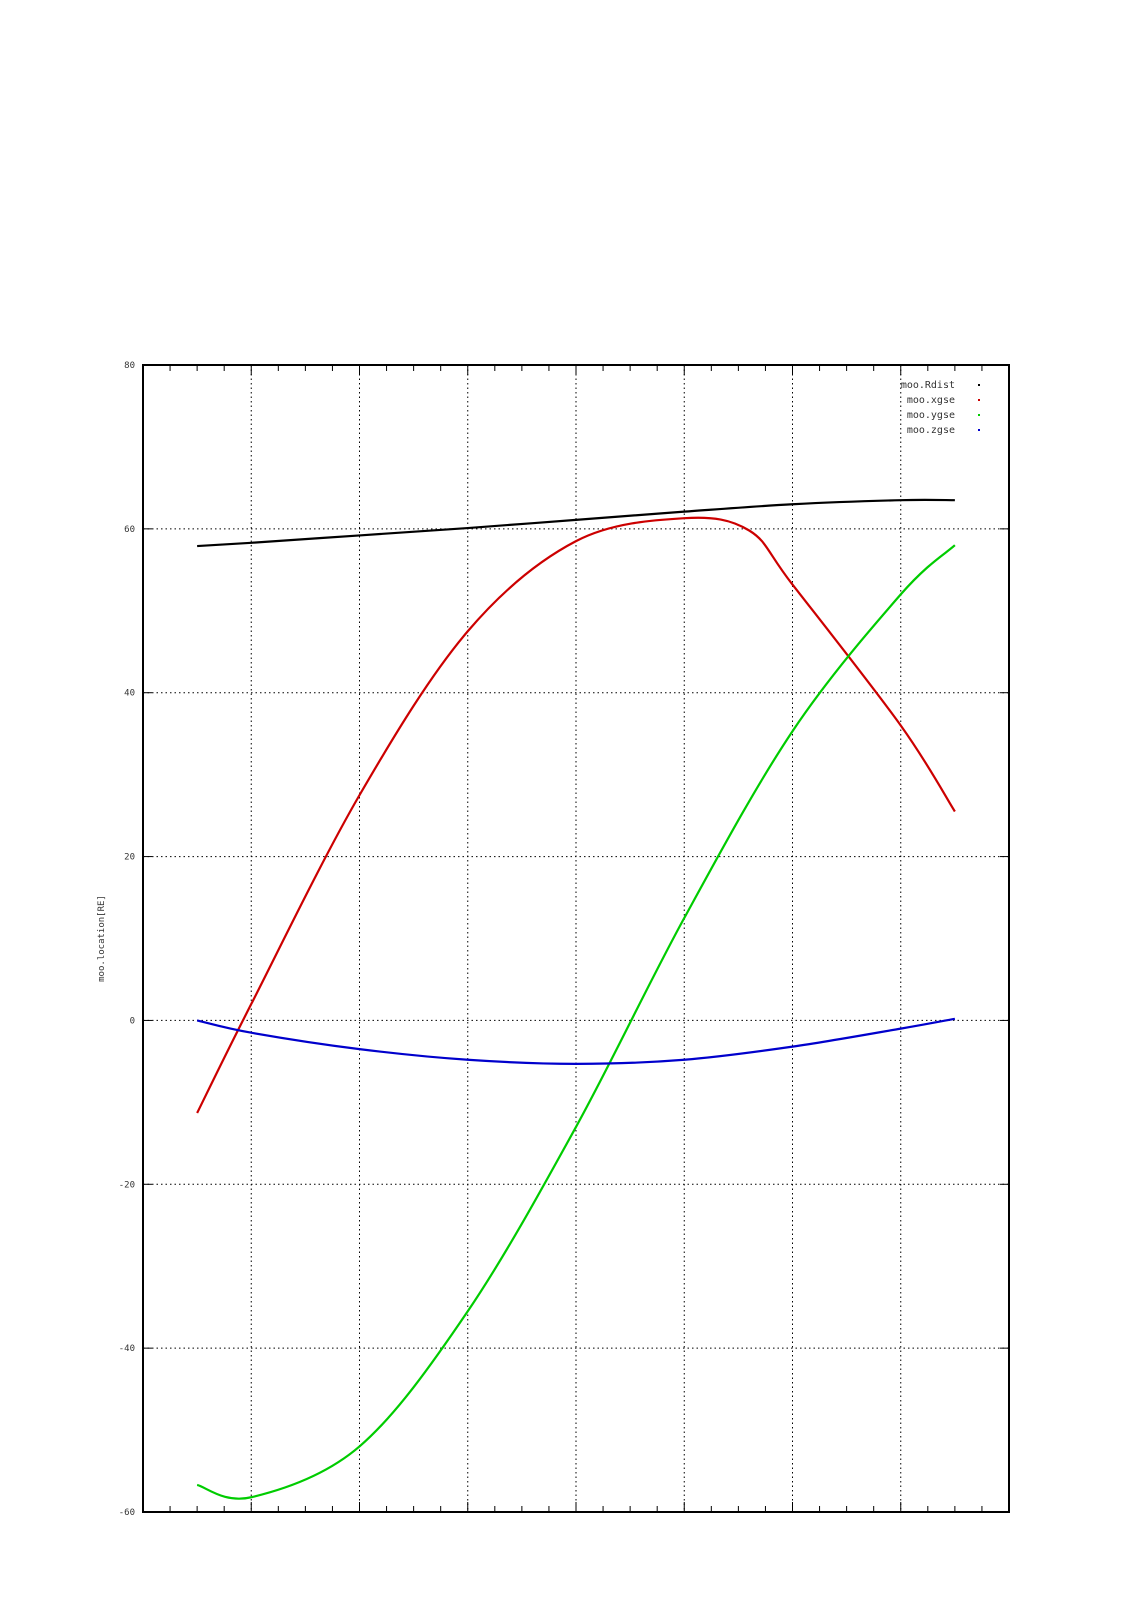  What do you see at coordinates (127, 939) in the screenshot?
I see `y-tick-labels: -60 -40 -20 0 20 40 60 80` at bounding box center [127, 939].